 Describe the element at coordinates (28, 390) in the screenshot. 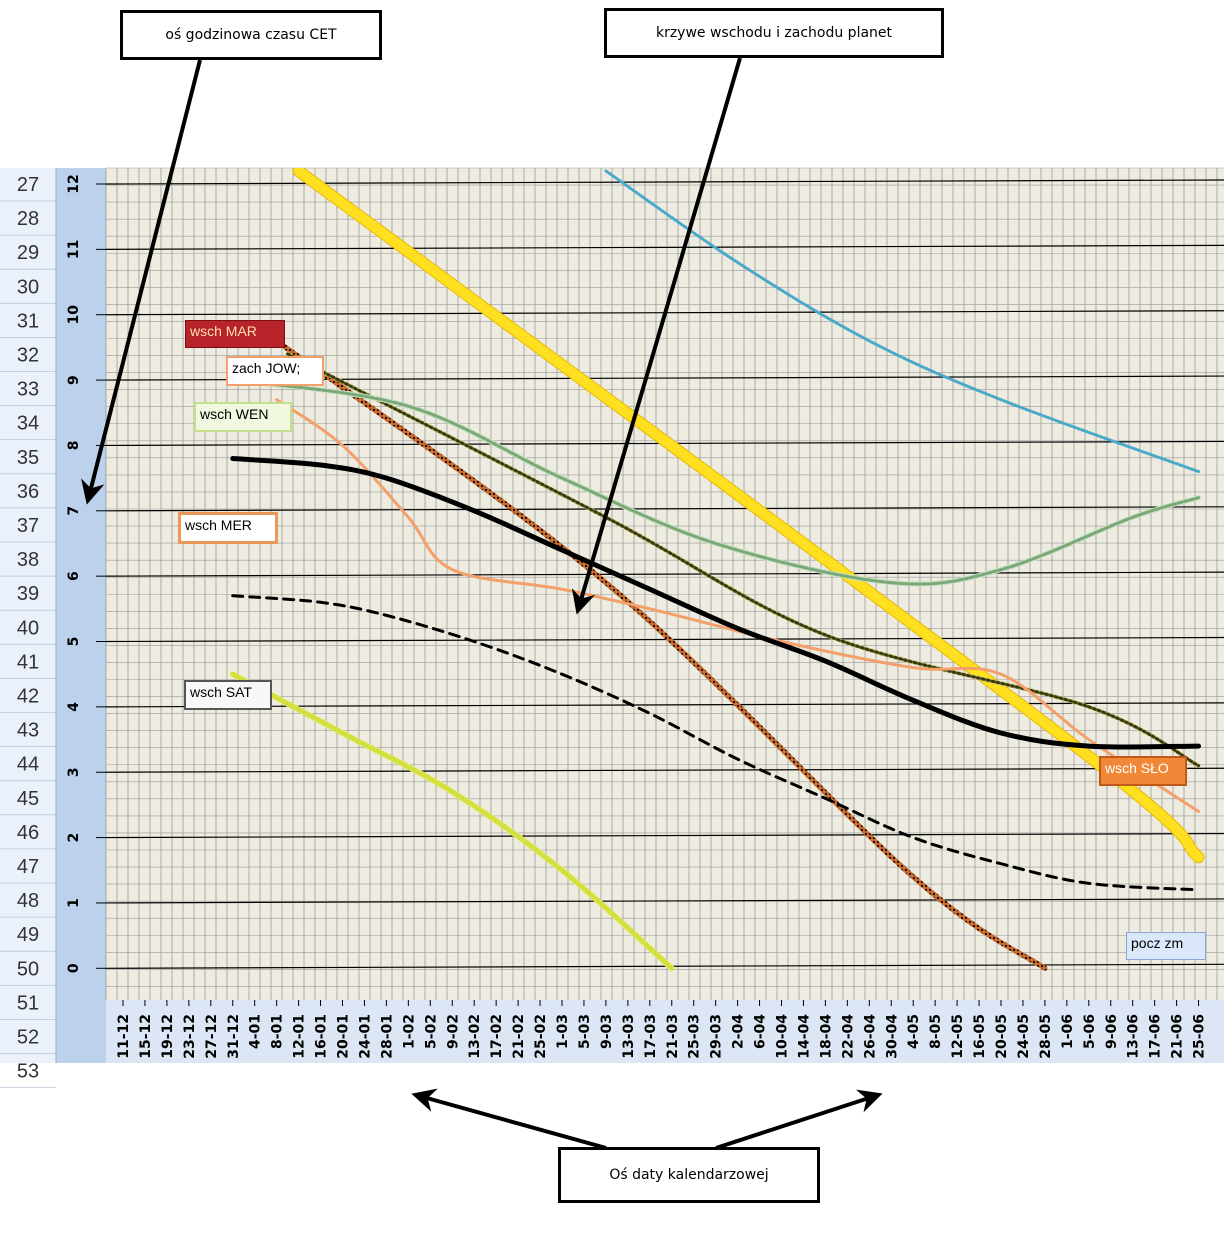

I see `row-number: 33` at that location.